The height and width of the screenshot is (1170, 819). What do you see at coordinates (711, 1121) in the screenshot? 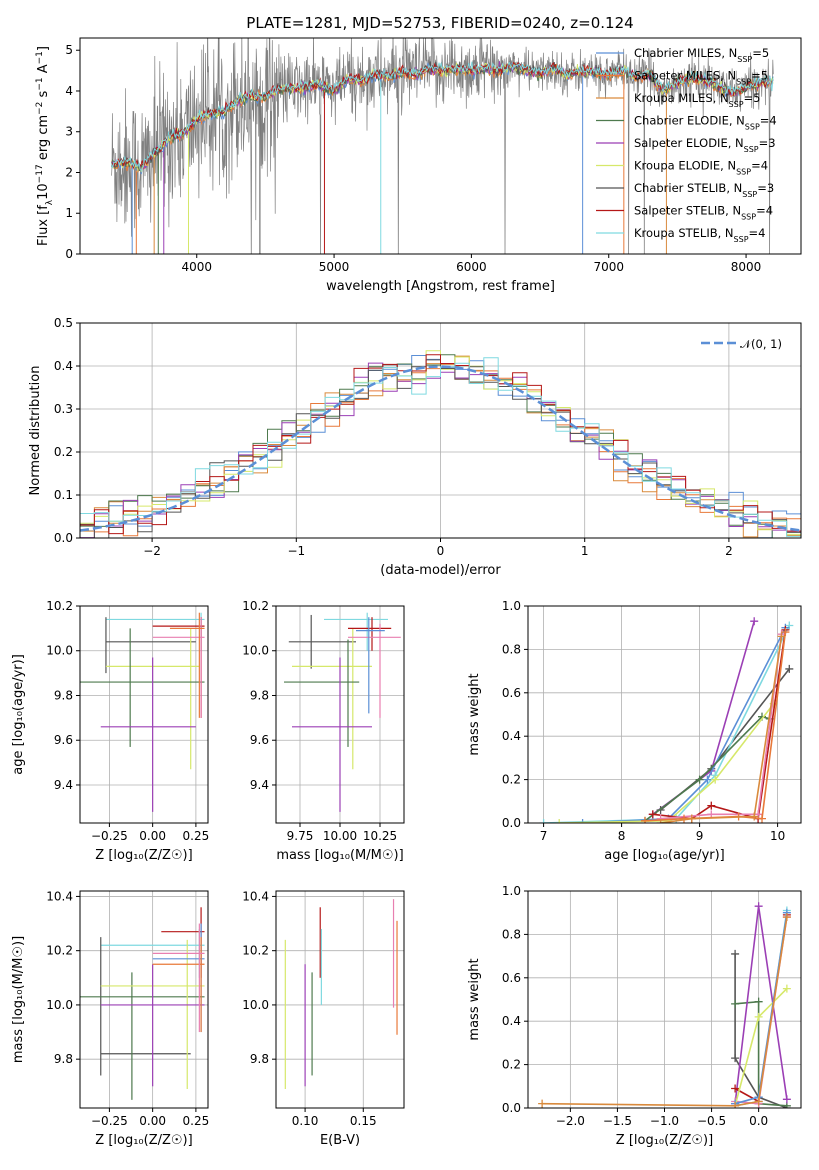
I see `x-tick-label: −0.5` at bounding box center [711, 1121].